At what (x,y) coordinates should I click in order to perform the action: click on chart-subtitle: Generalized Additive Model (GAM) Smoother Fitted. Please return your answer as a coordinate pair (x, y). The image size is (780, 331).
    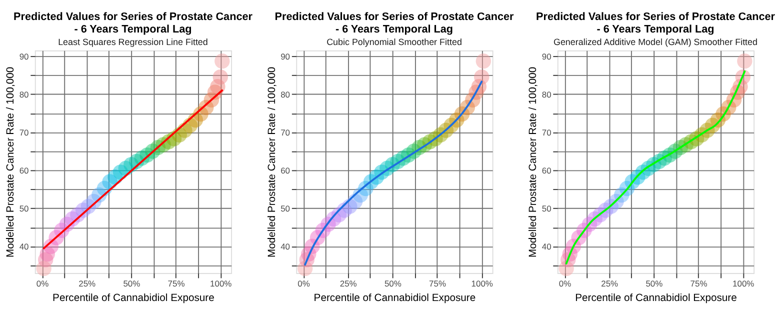
    Looking at the image, I should click on (655, 42).